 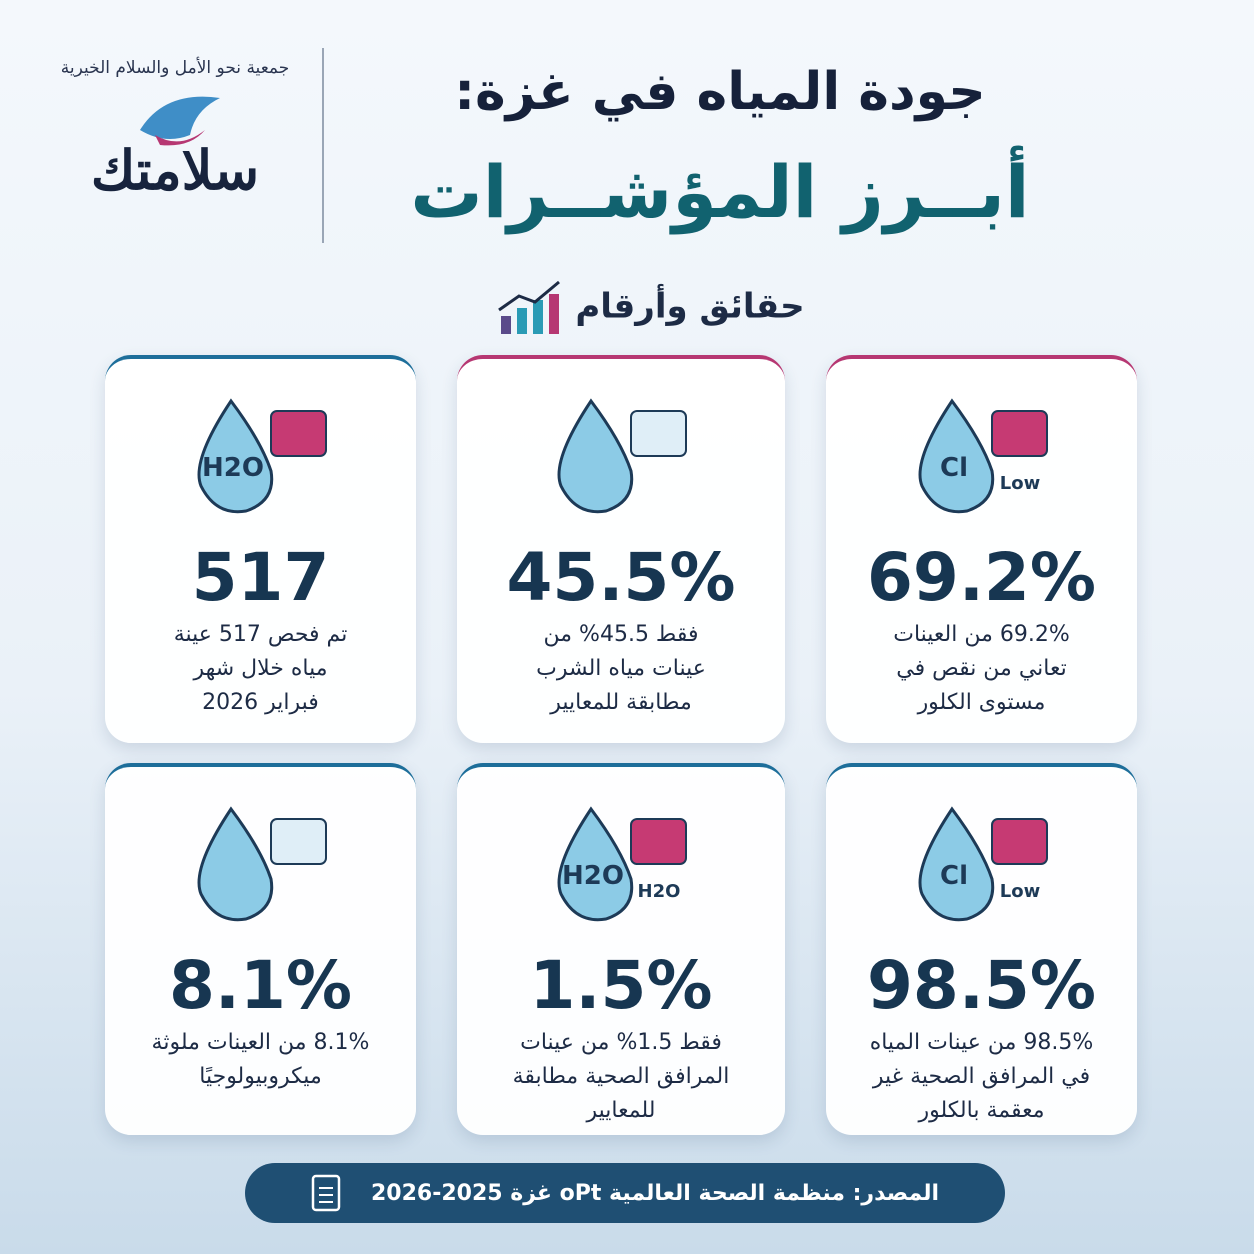 I want to click on description: تم فحص 517 عينة مياه خلال شهر فبراير 2026, so click(x=260, y=669).